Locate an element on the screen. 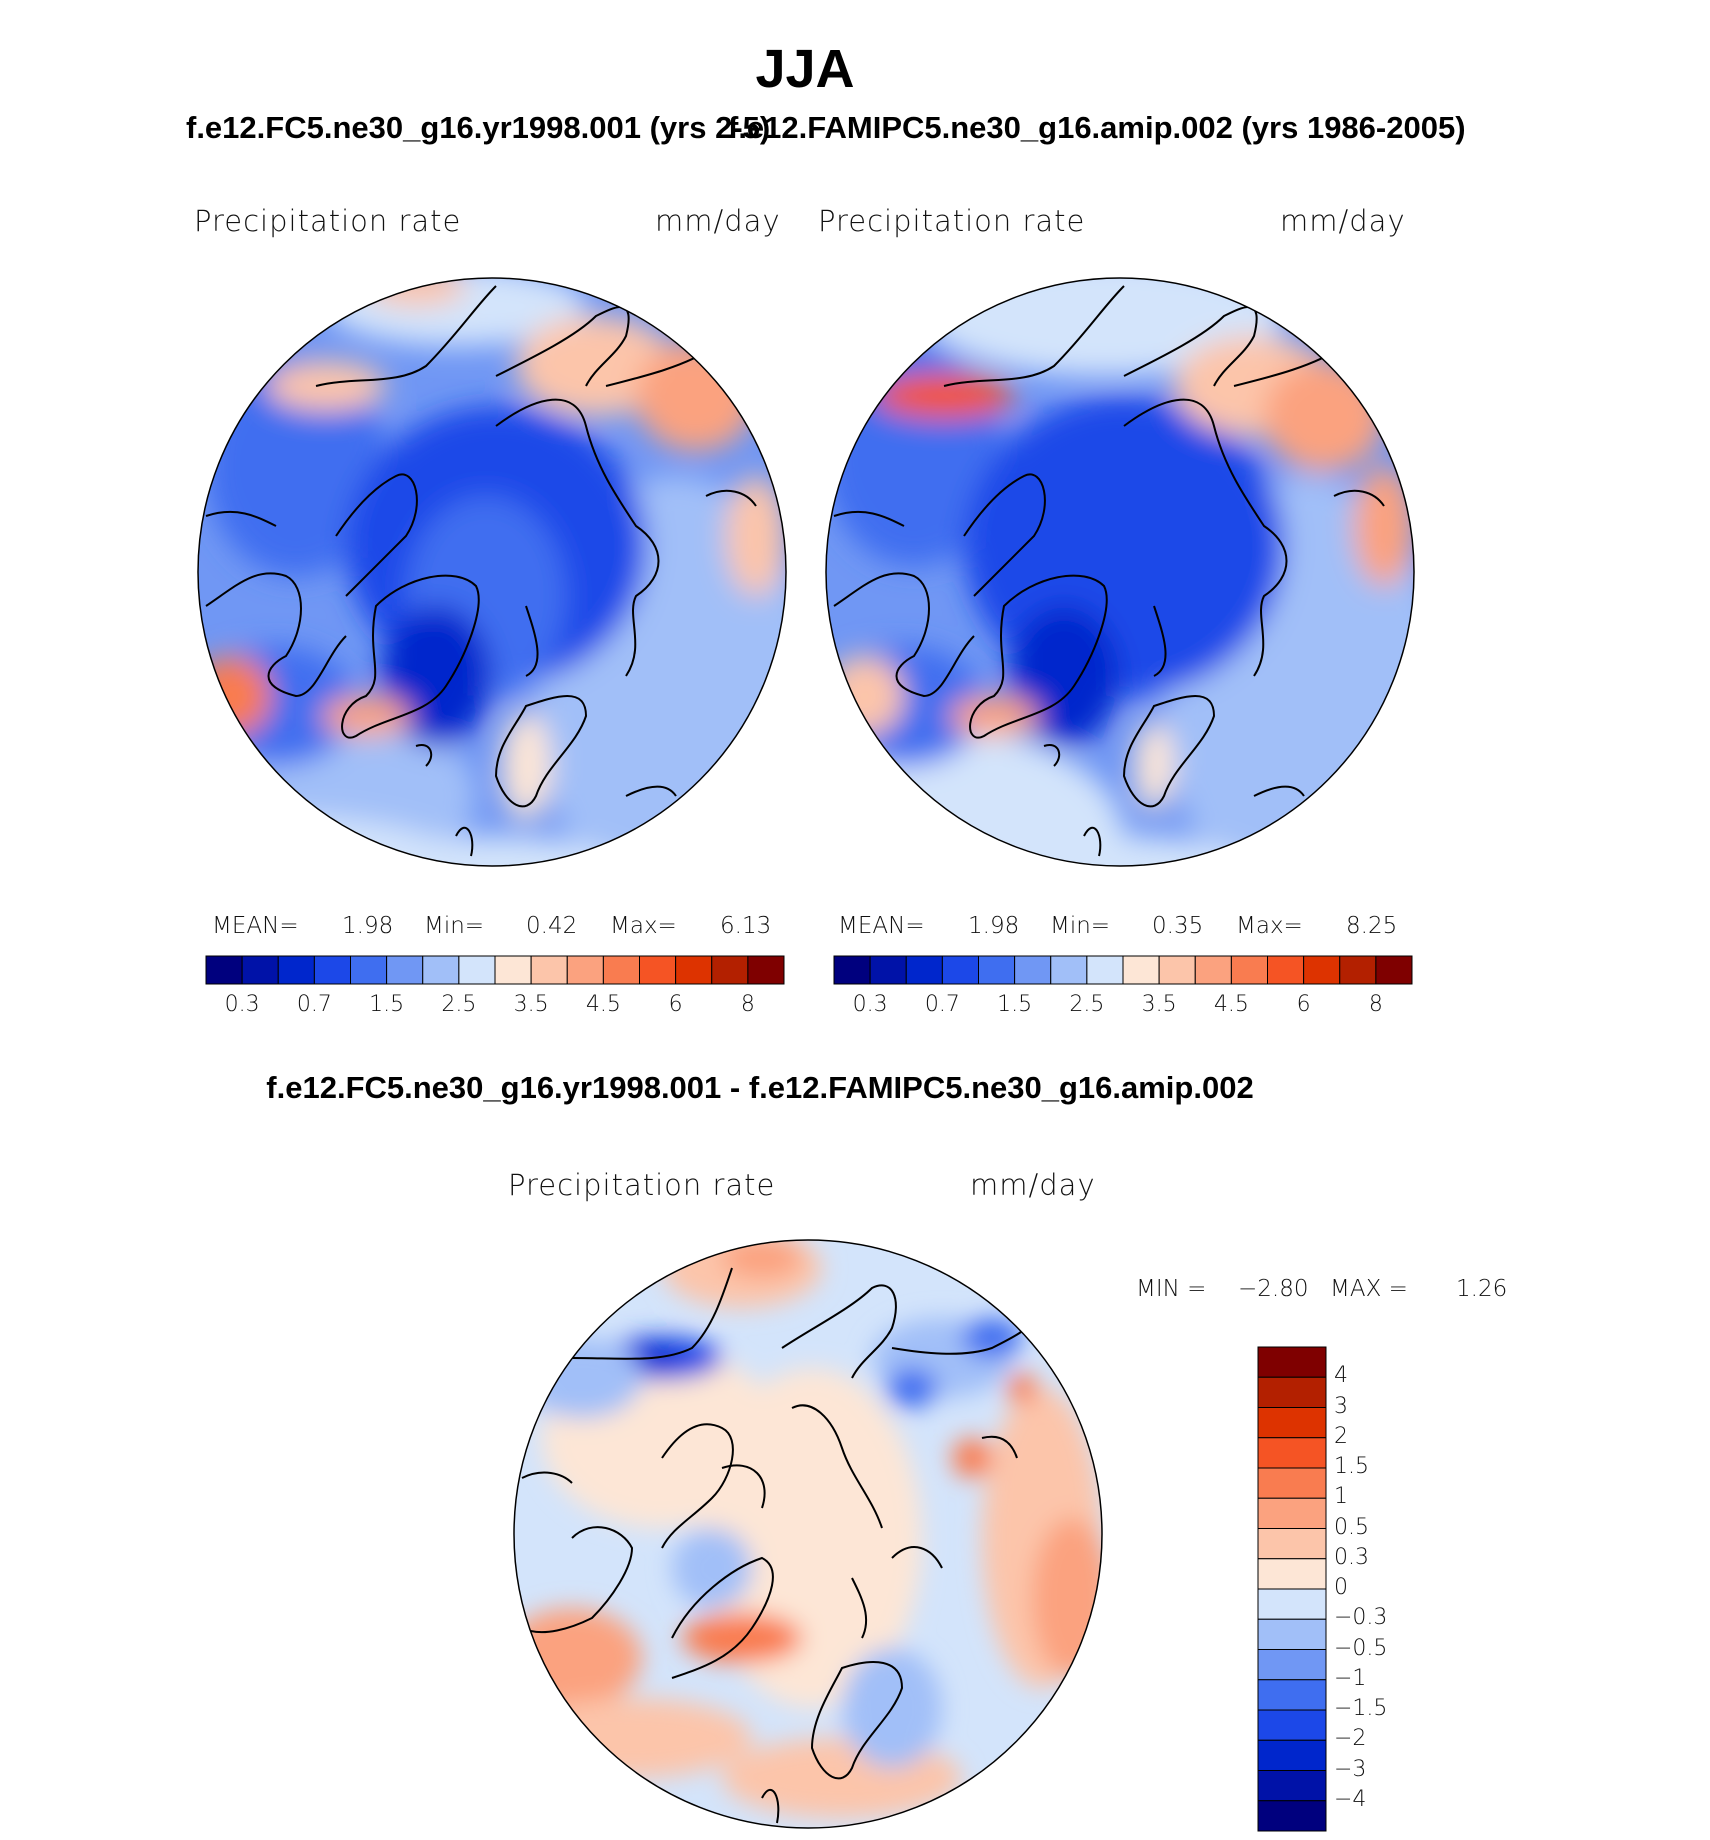  colorbar-tick-label: −0.3 is located at coordinates (1361, 1618).